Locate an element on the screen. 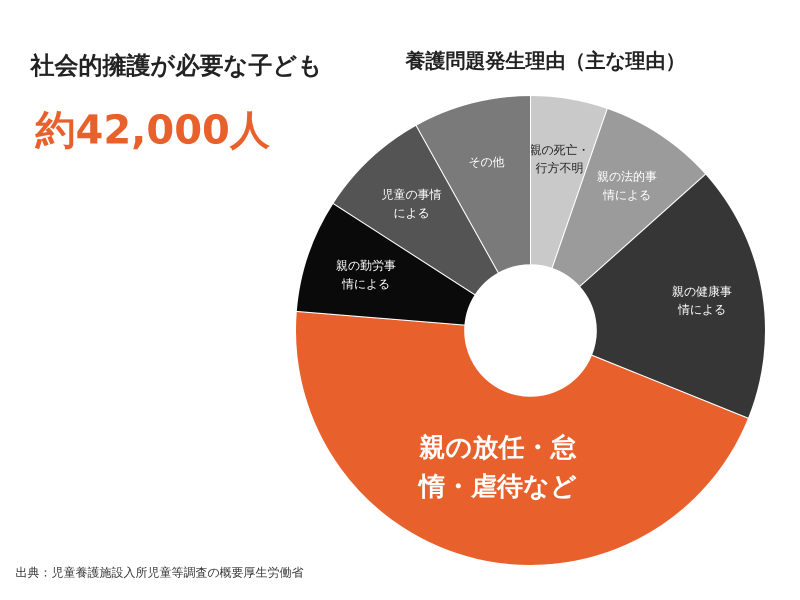 This screenshot has height=600, width=800. chart-subtitle: 養護問題発生理由（主な理由） is located at coordinates (545, 60).